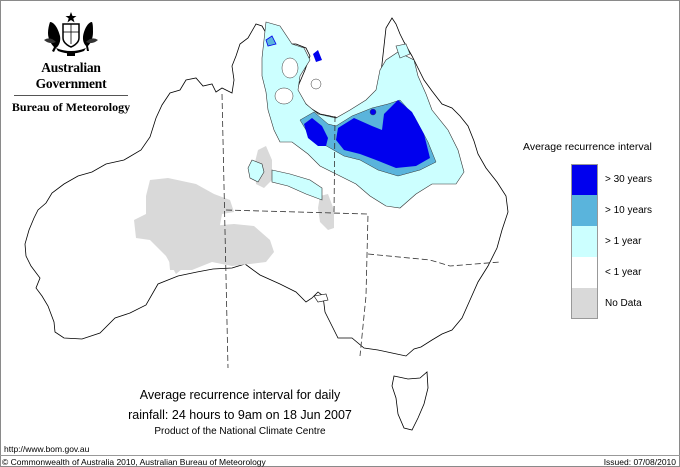 This screenshot has height=467, width=680. I want to click on legend-title: Average recurrence interval, so click(587, 147).